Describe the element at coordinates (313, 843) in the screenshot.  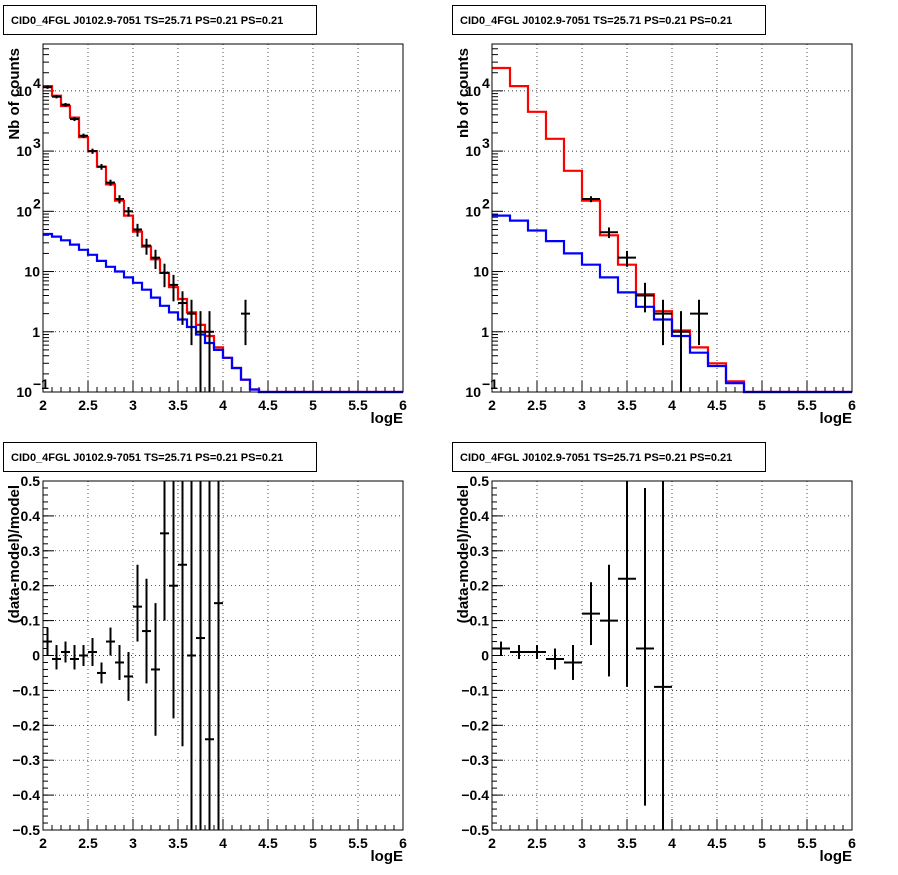
I see `x-tick-label: 5` at that location.